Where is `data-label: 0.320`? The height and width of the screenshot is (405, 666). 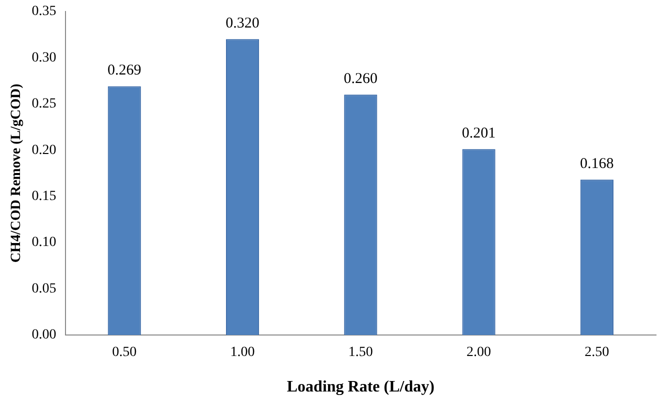 data-label: 0.320 is located at coordinates (243, 24).